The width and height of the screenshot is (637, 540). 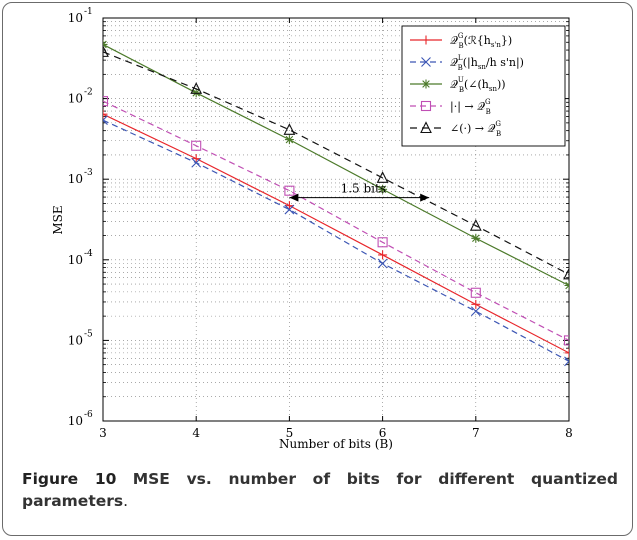 What do you see at coordinates (88, 93) in the screenshot?
I see `y-tick-exponent: -2` at bounding box center [88, 93].